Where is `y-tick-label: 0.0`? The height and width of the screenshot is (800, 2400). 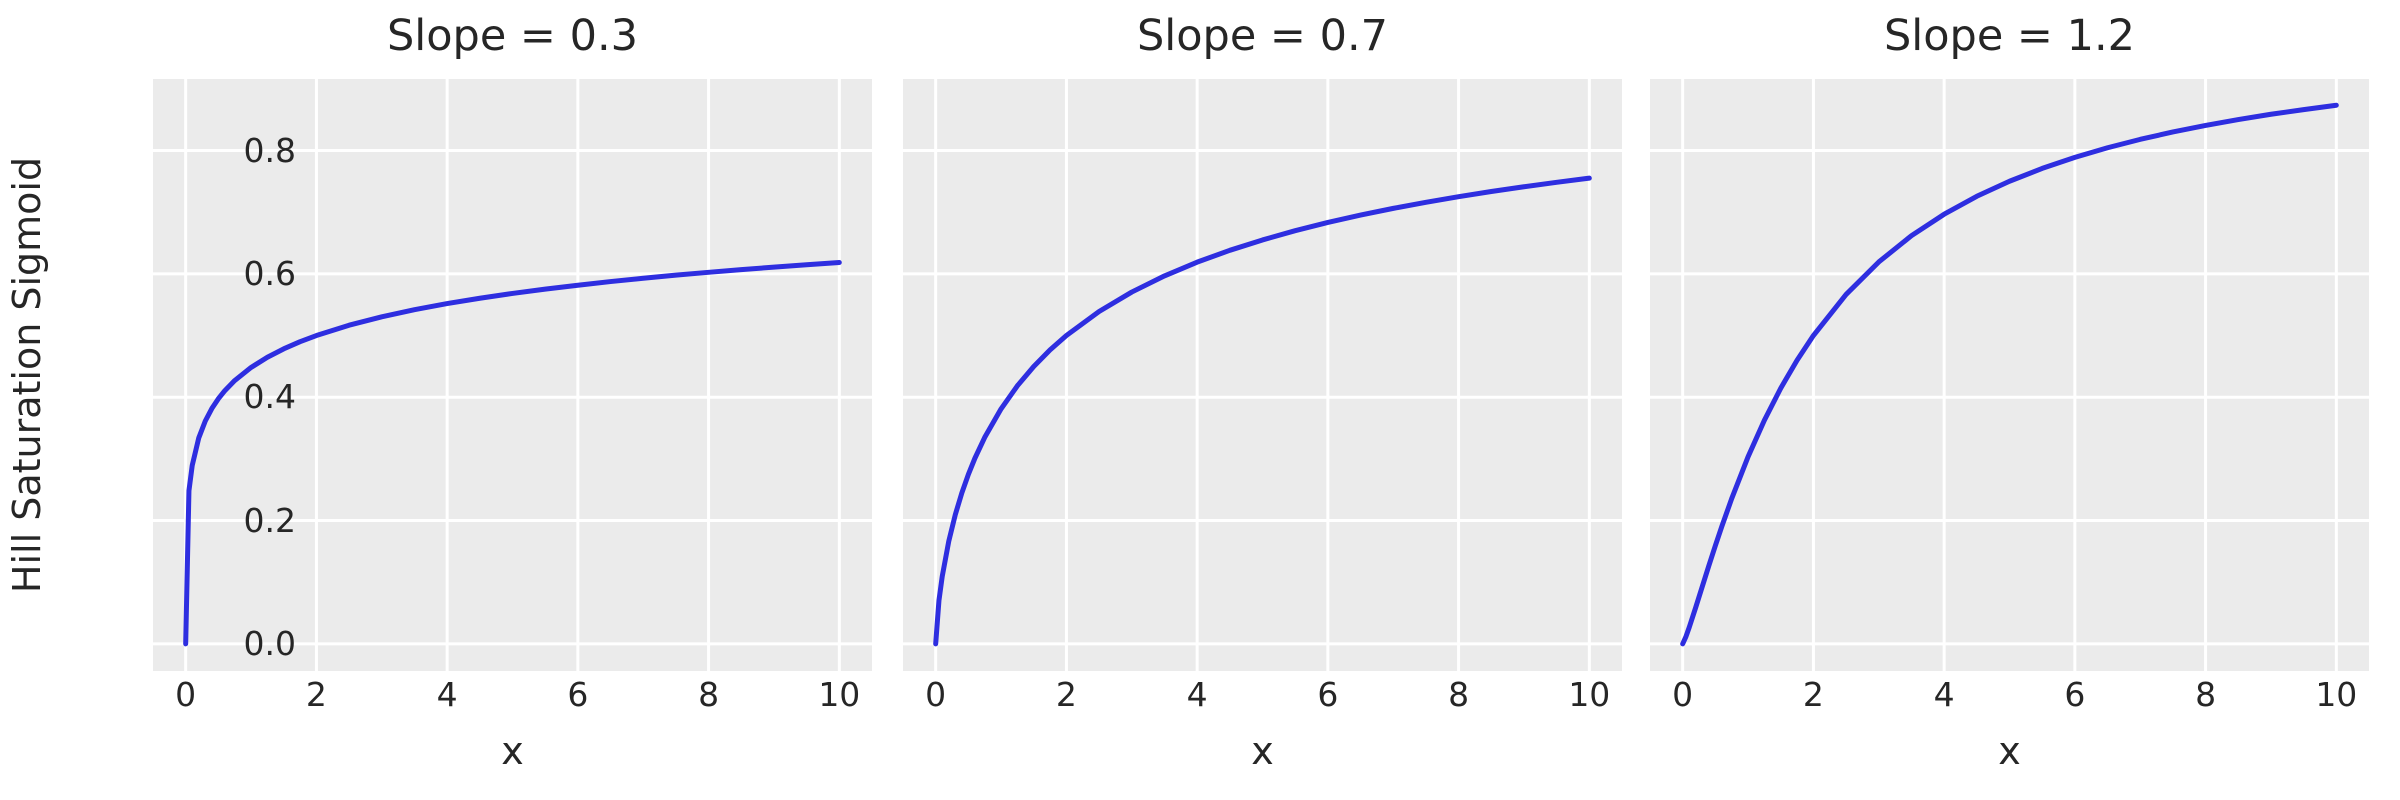 y-tick-label: 0.0 is located at coordinates (269, 643).